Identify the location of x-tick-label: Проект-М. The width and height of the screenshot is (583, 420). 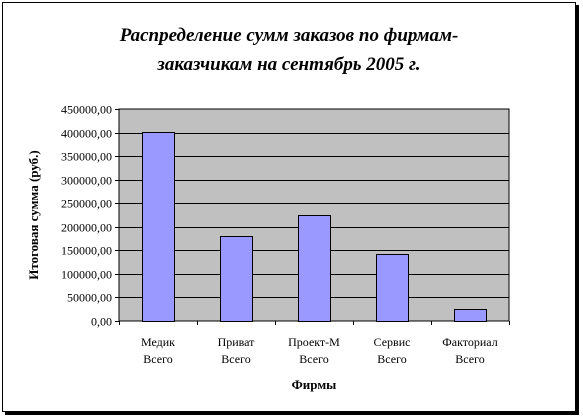
(314, 342).